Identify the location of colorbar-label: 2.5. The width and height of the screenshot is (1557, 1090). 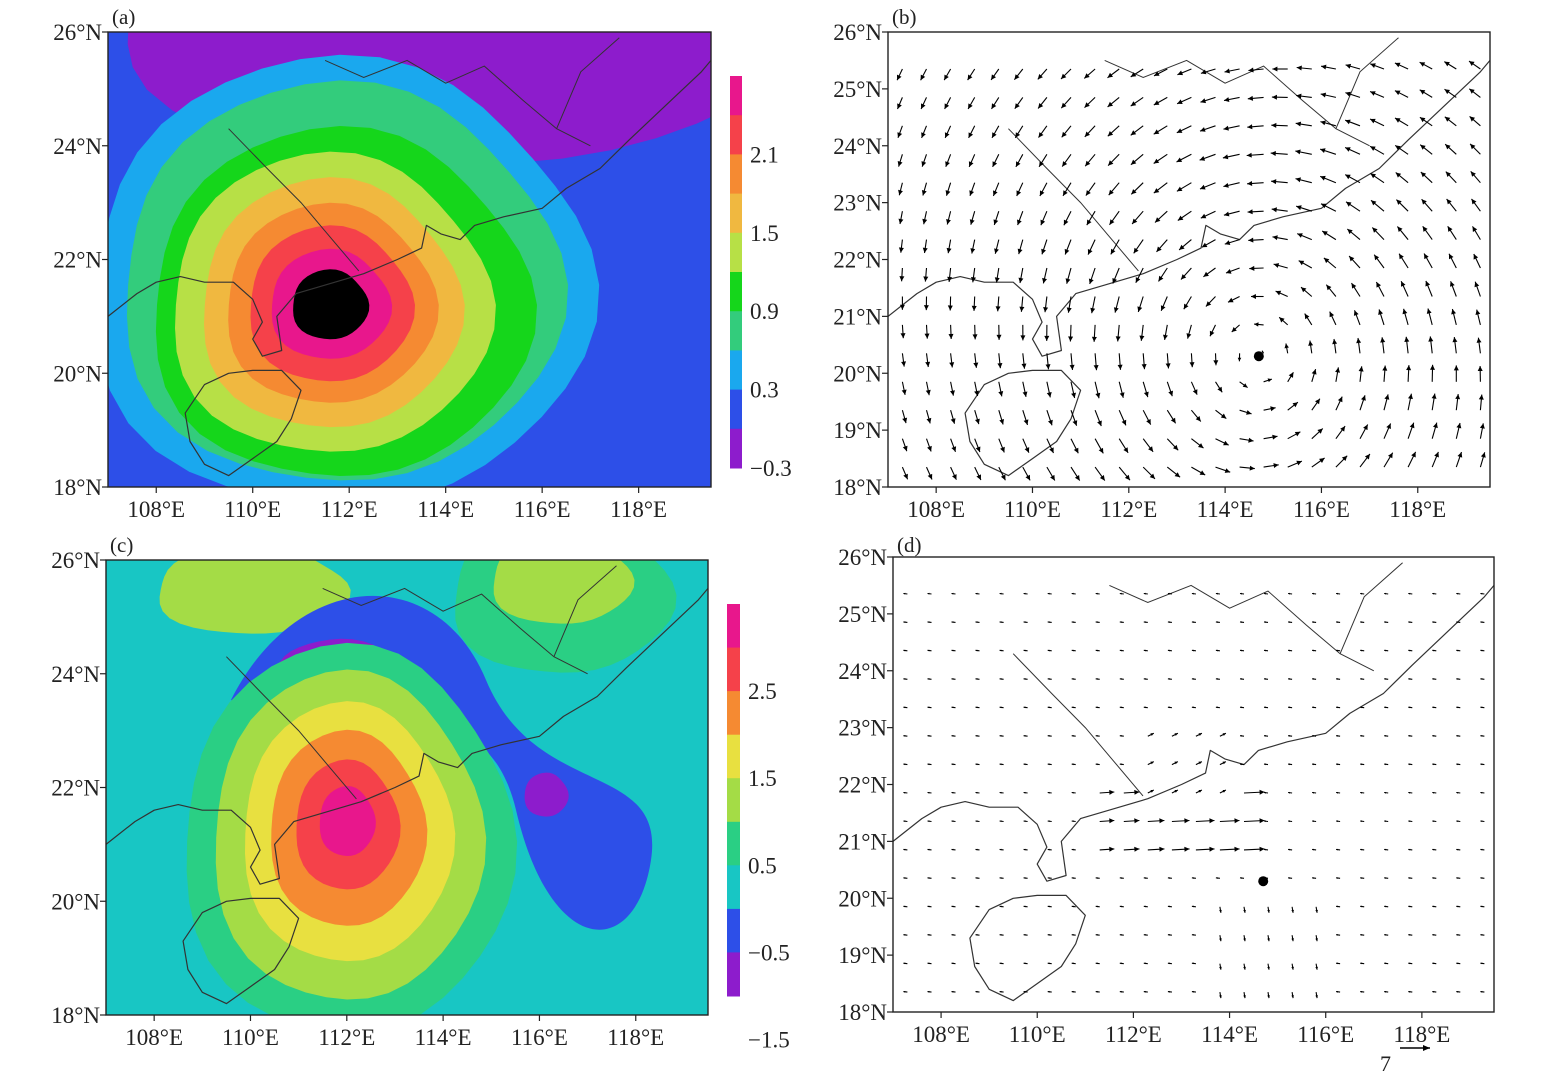
(762, 691).